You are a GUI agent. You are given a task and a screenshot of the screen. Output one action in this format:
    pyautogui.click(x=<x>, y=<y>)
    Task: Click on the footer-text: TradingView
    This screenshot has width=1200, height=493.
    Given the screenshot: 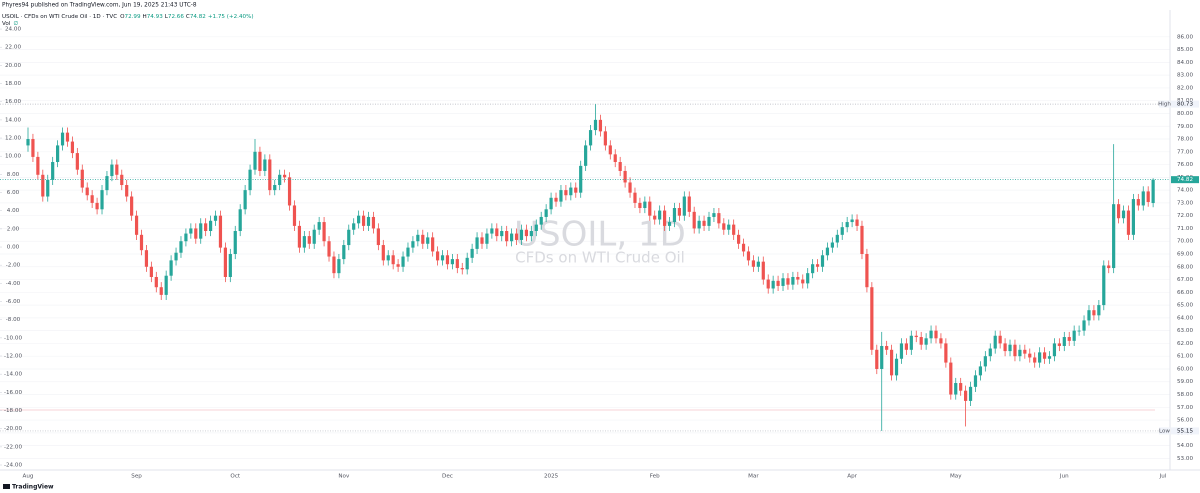 What is the action you would take?
    pyautogui.click(x=33, y=487)
    